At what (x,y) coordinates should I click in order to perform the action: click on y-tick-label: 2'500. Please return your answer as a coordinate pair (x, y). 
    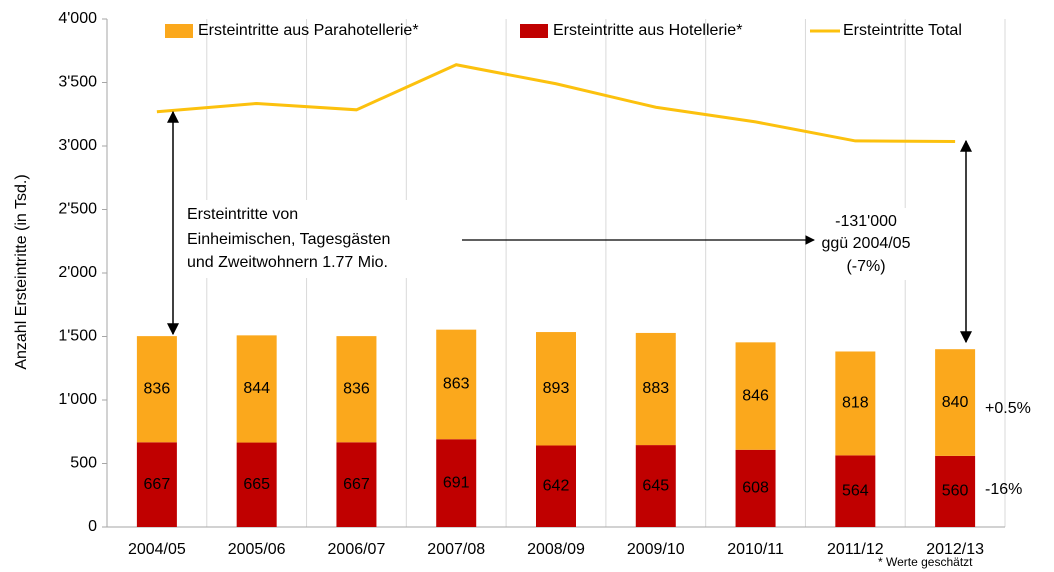
    Looking at the image, I should click on (77, 209).